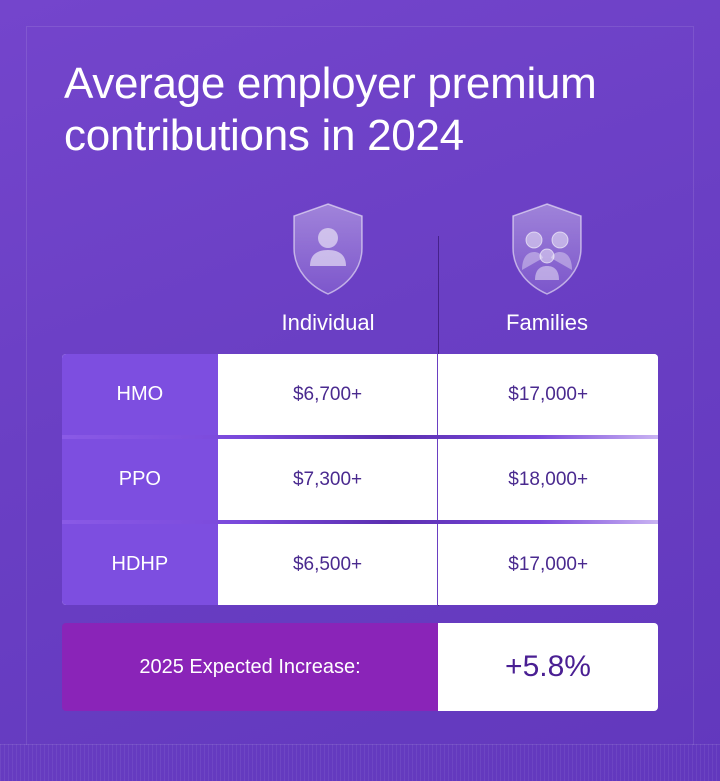 The height and width of the screenshot is (781, 720). I want to click on expected-increase-bar: 2025 Expected Increase: +5.8%, so click(360, 667).